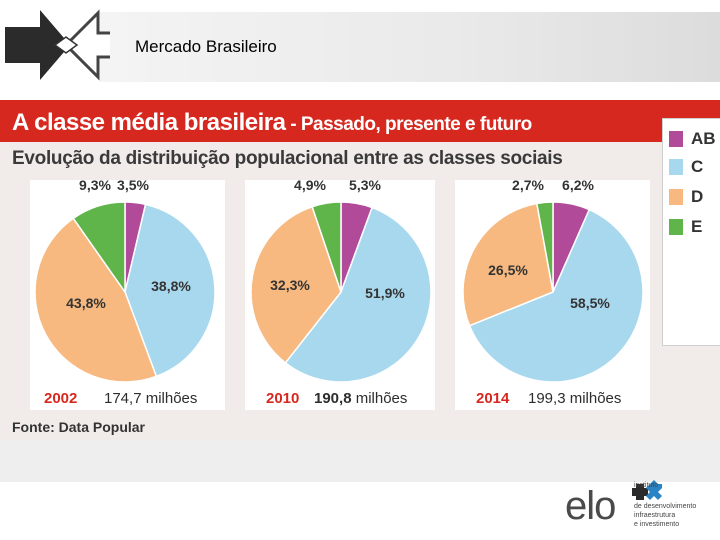 The width and height of the screenshot is (720, 540). What do you see at coordinates (57, 45) in the screenshot?
I see `arrow-logo-icon` at bounding box center [57, 45].